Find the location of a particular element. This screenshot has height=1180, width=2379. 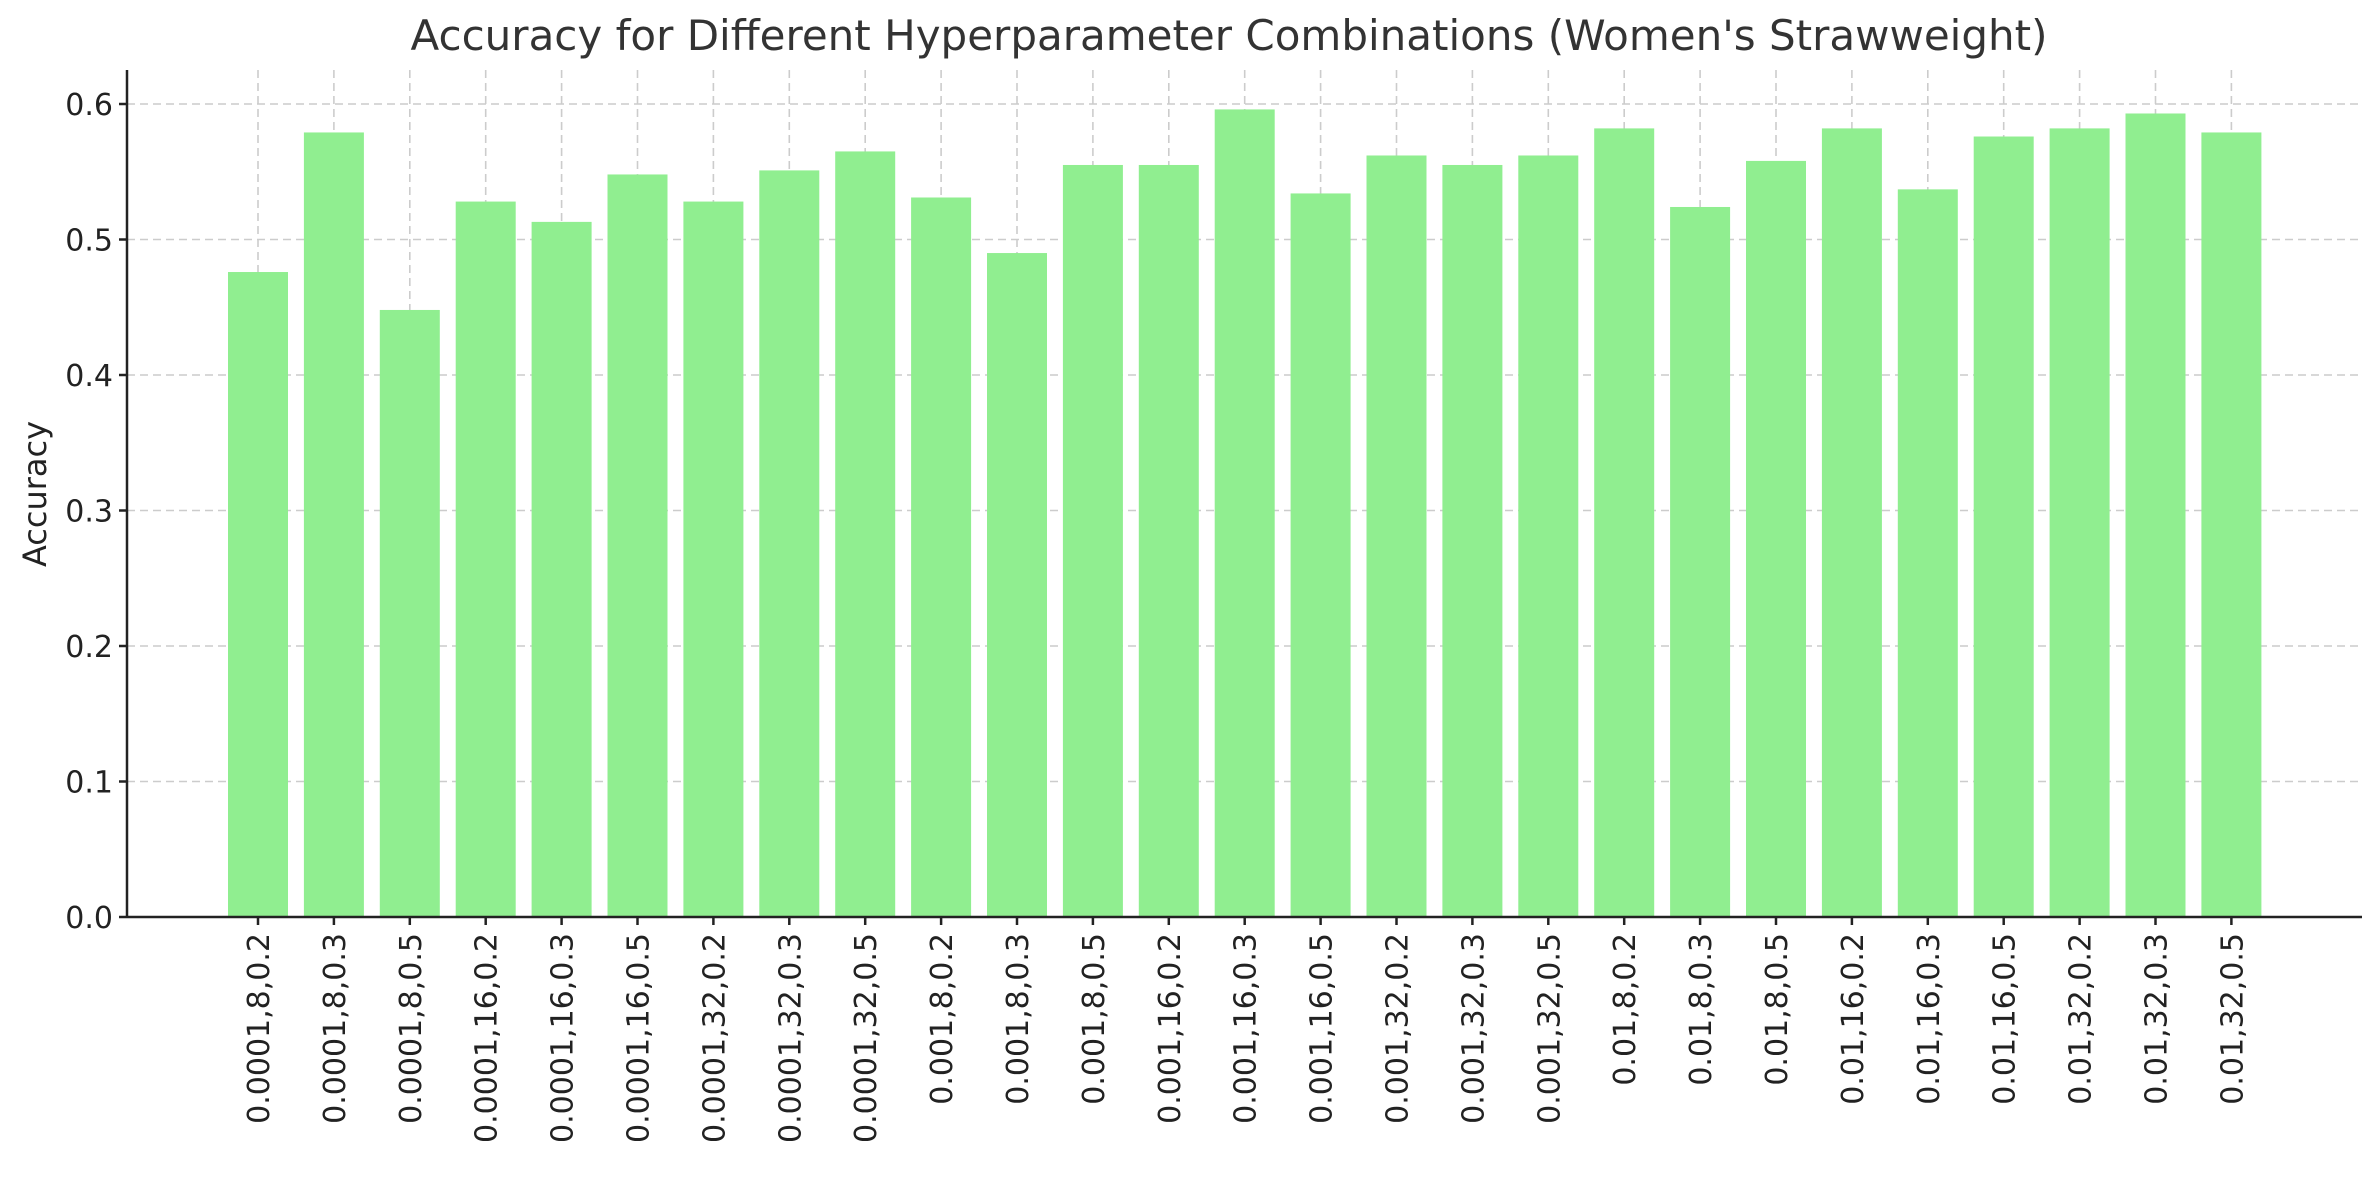

x-tick-label: 0.0001,16,0.5 is located at coordinates (639, 1038).